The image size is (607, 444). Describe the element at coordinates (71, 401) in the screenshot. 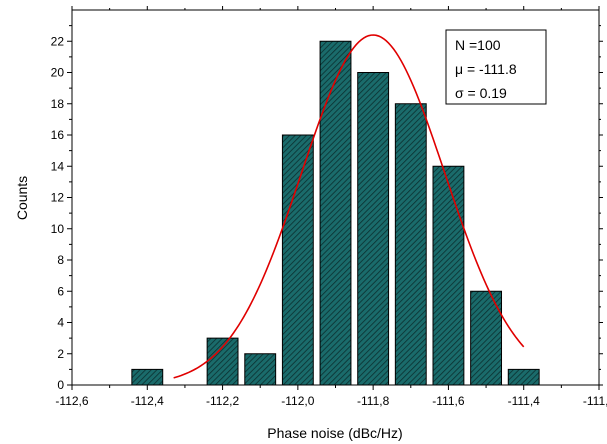

I see `x-tick-label: -112,6` at that location.